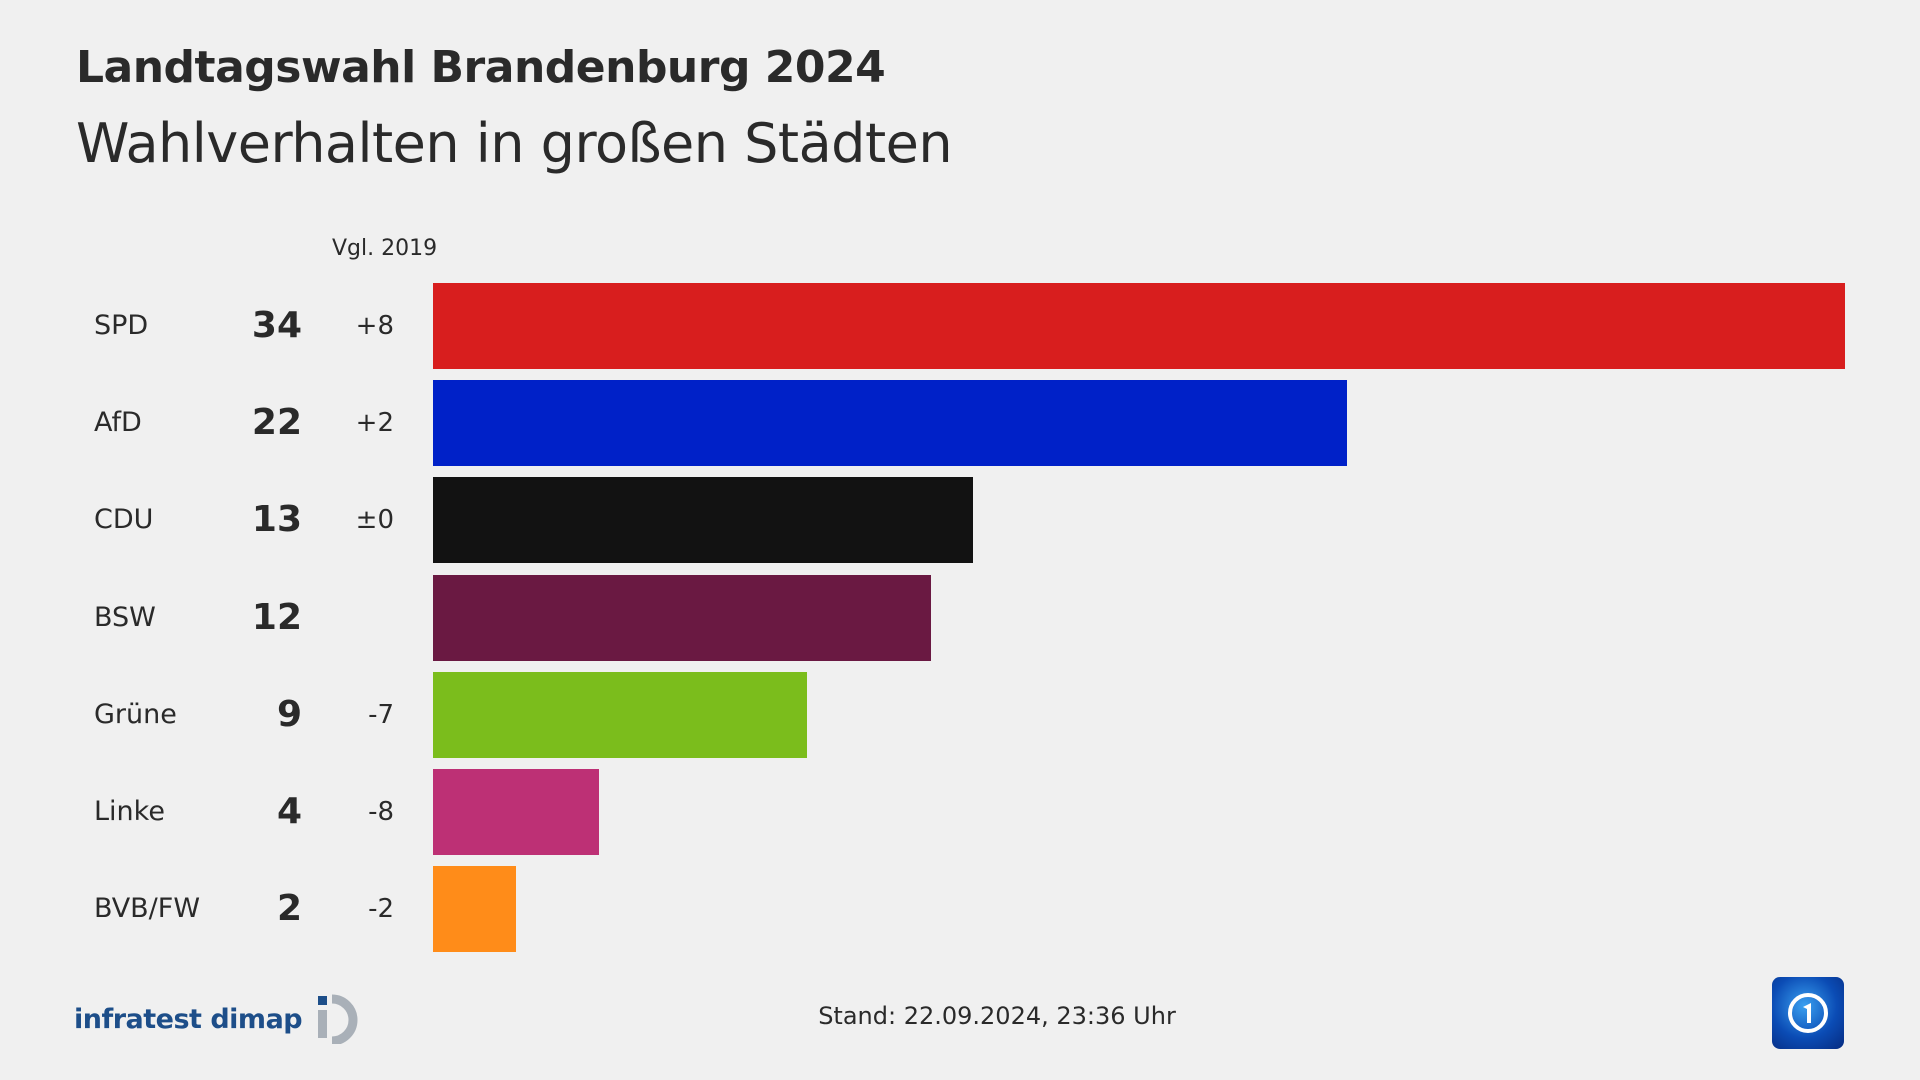 The width and height of the screenshot is (1920, 1080). What do you see at coordinates (475, 909) in the screenshot?
I see `bar-bvbfw` at bounding box center [475, 909].